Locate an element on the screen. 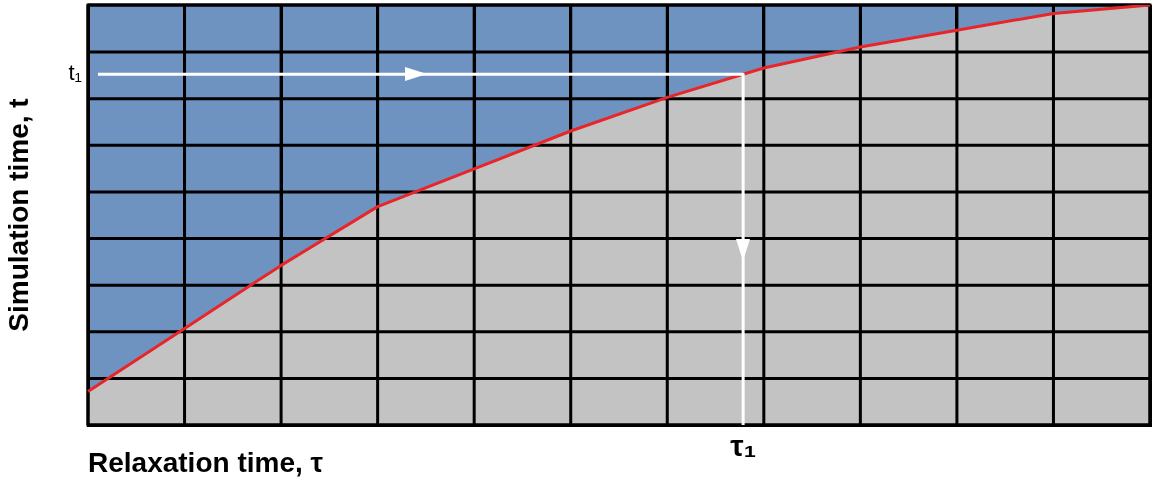  y-axis-title: Simulation time, t is located at coordinates (18, 215).